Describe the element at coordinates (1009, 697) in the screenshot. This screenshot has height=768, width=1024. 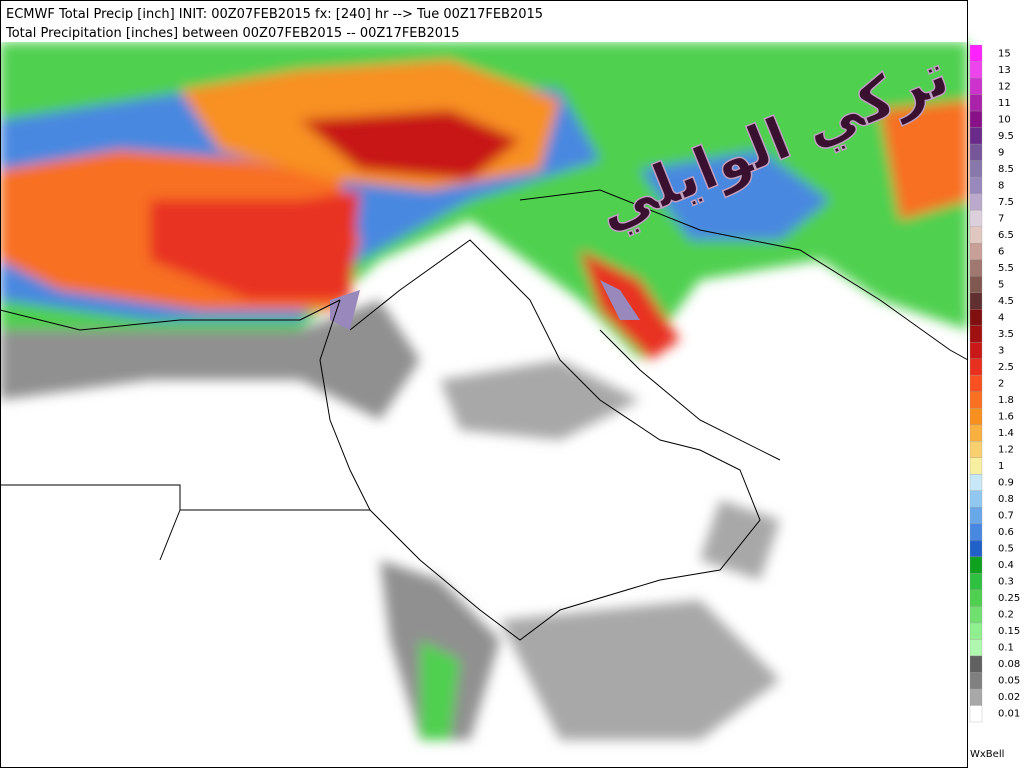
I see `legend-label: 0.02` at that location.